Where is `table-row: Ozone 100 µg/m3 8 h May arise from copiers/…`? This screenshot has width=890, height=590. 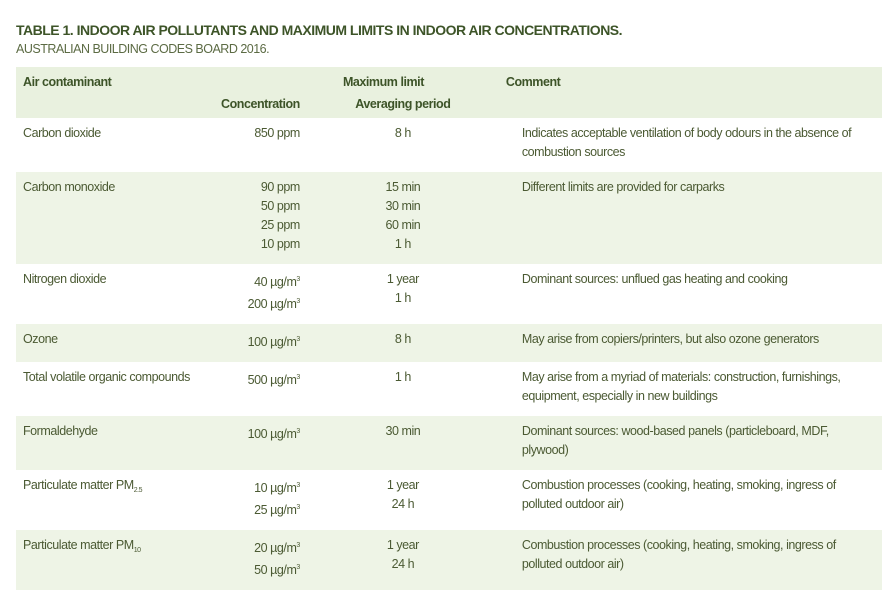
table-row: Ozone 100 µg/m3 8 h May arise from copiers/… is located at coordinates (449, 343).